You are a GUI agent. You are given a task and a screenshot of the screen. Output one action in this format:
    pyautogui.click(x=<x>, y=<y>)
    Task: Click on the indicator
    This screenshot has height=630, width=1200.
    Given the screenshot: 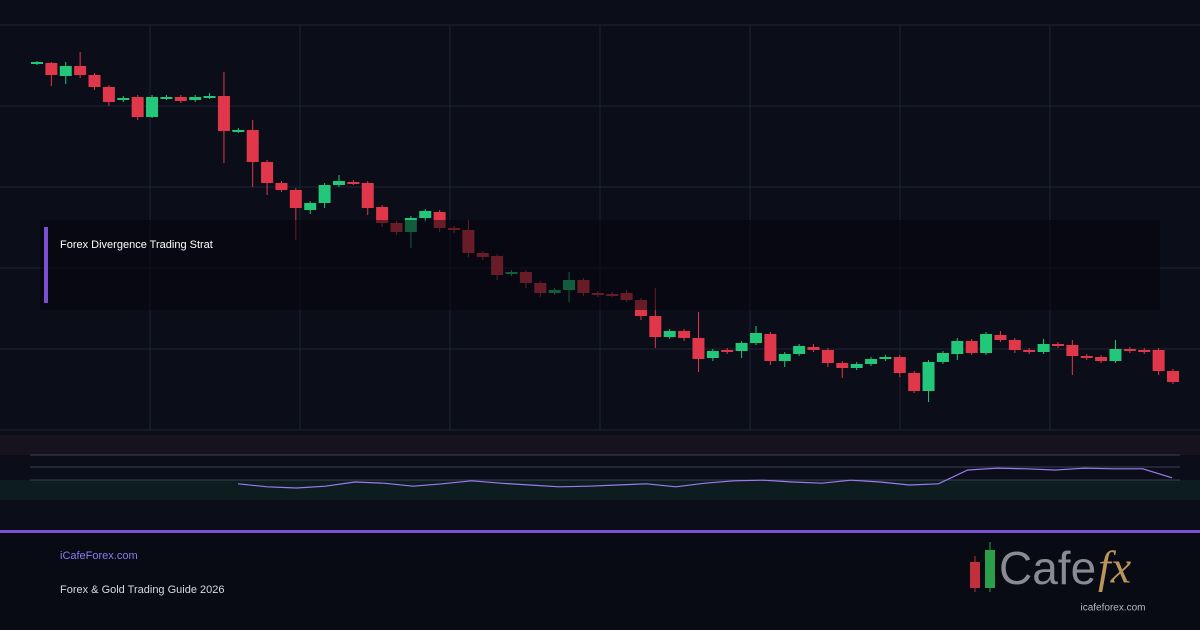 What is the action you would take?
    pyautogui.click(x=705, y=478)
    